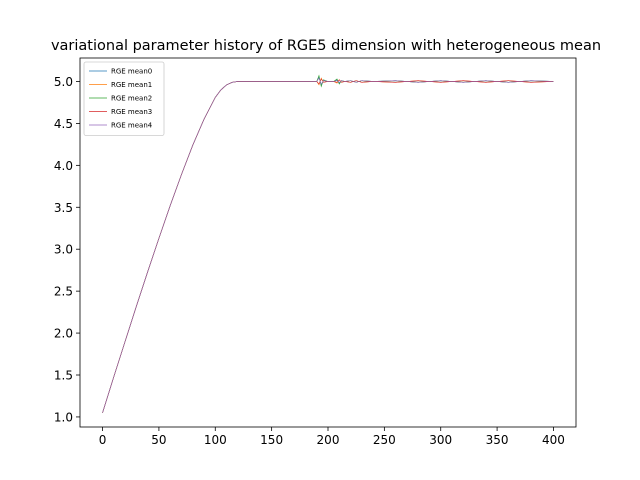  Describe the element at coordinates (103, 440) in the screenshot. I see `x-tick-label: 0` at that location.